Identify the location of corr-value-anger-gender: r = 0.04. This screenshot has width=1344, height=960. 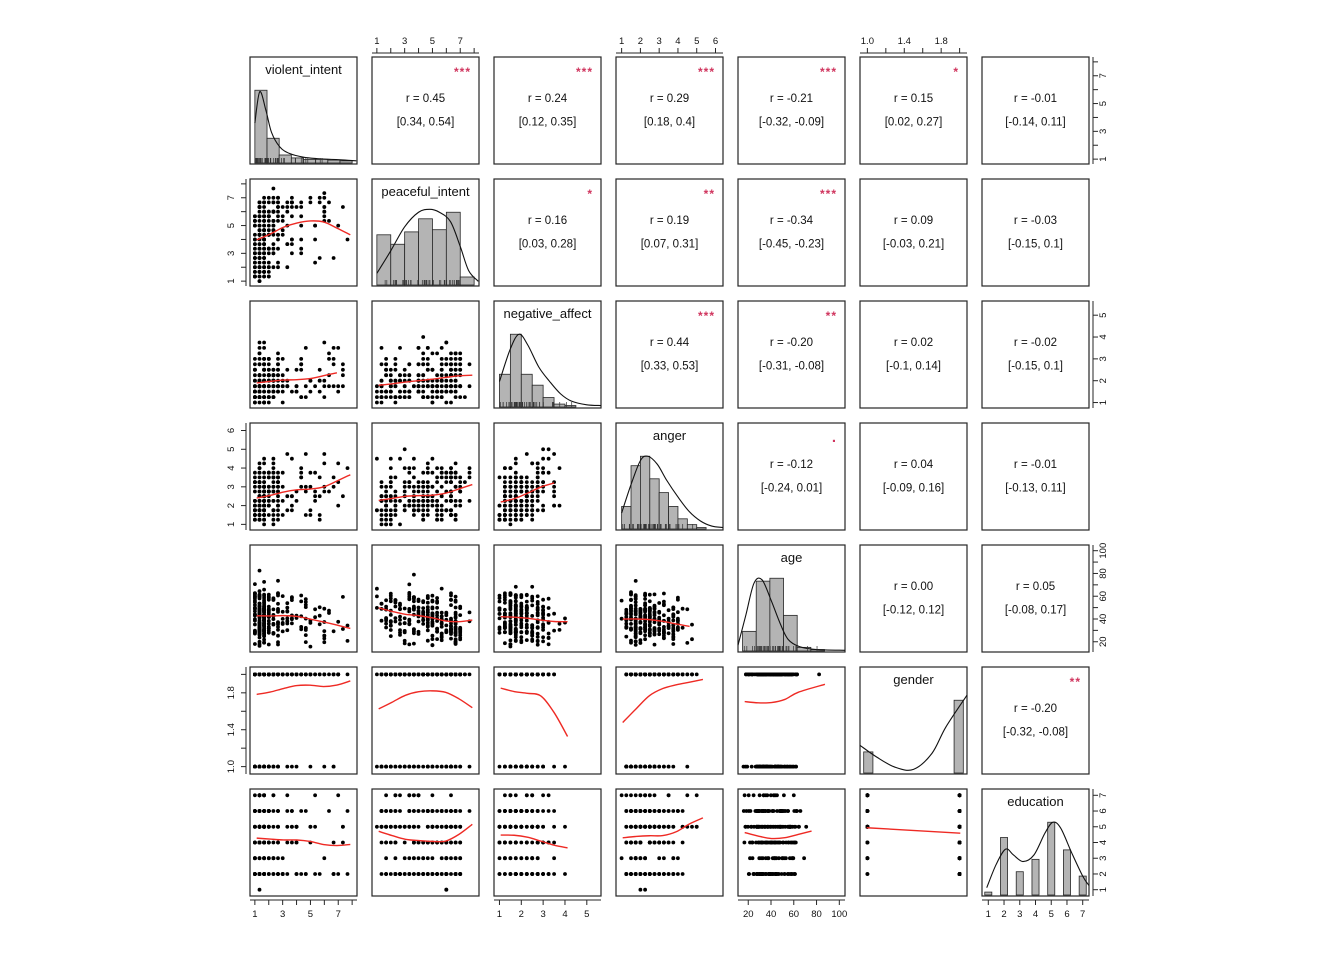
(914, 465).